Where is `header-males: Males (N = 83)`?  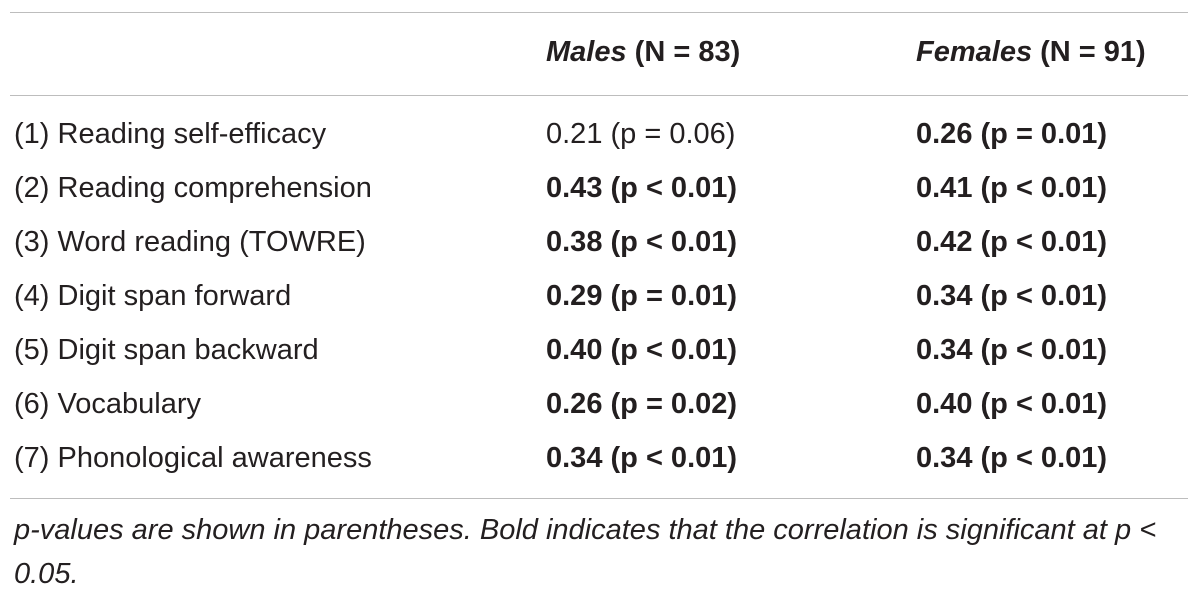
header-males: Males (N = 83) is located at coordinates (643, 52).